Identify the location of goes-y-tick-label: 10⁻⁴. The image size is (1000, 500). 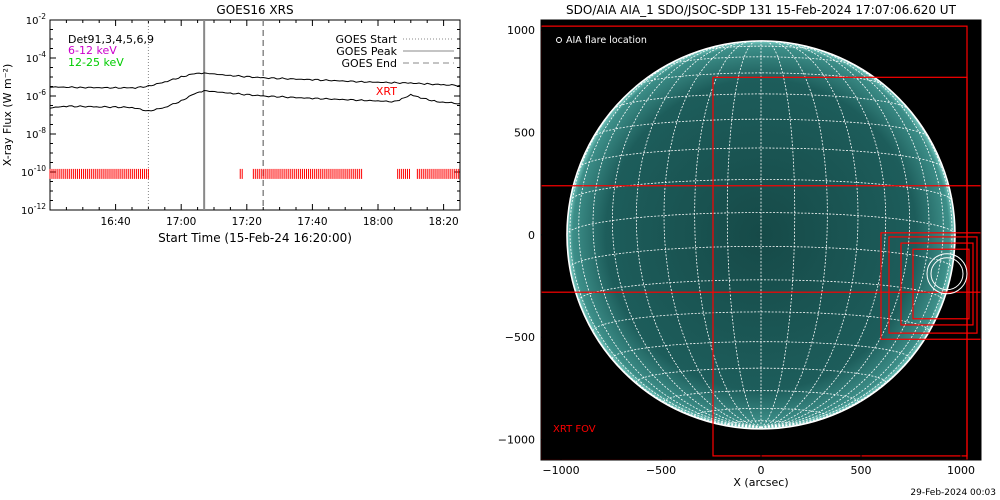
(36, 57).